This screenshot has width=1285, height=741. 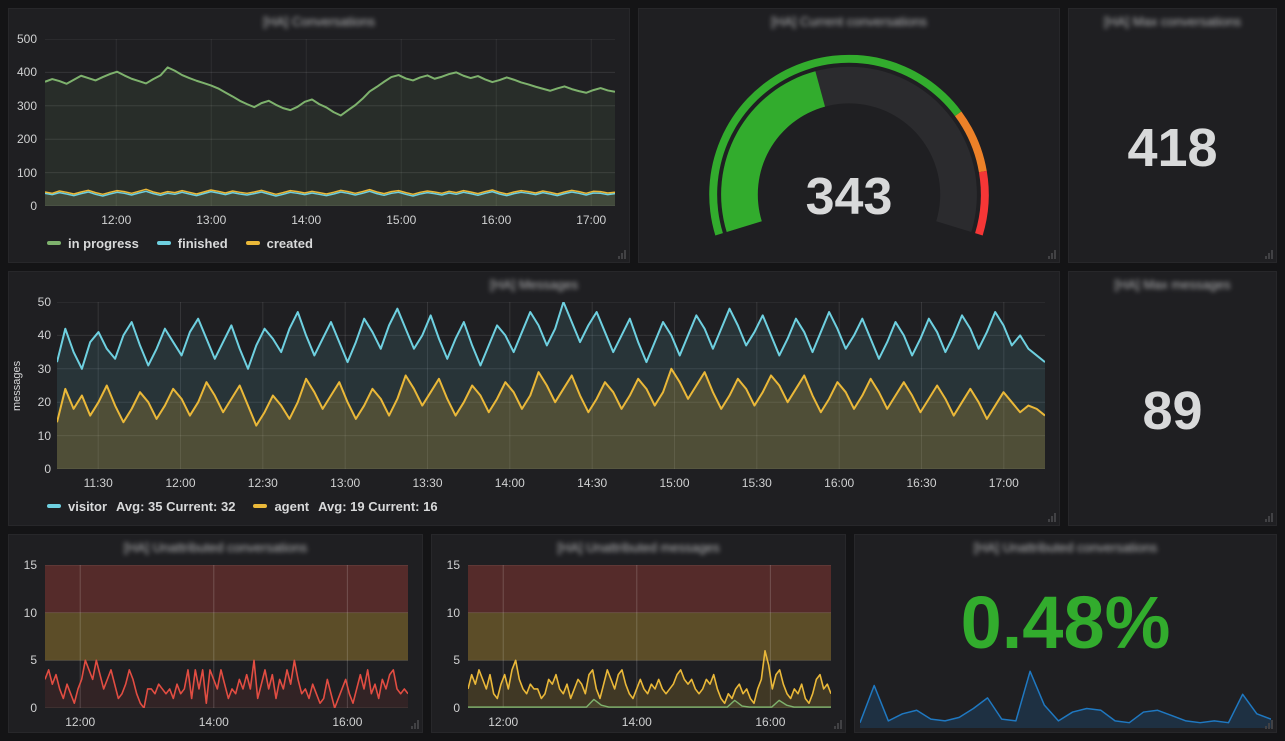 I want to click on x-axis-ticks: 12:00 13:00 14:00 15:00 16:00 17:00, so click(x=354, y=220).